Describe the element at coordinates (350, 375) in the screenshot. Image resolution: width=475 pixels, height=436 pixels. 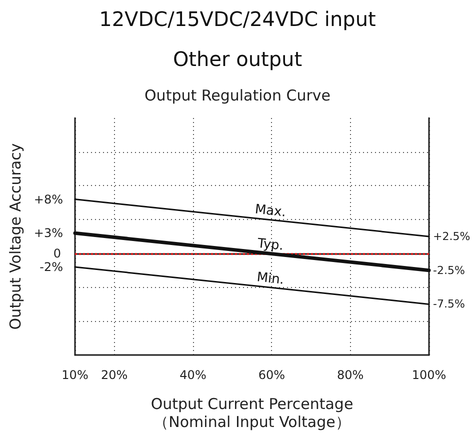
I see `x-tick-label: 80%` at that location.